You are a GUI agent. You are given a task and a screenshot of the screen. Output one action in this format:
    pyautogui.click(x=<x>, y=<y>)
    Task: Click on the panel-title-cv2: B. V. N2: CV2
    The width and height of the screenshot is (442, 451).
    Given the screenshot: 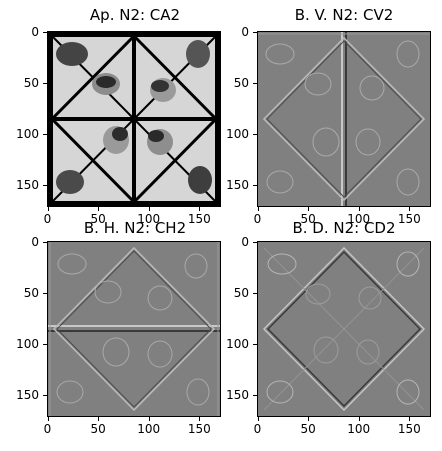 What is the action you would take?
    pyautogui.click(x=344, y=15)
    